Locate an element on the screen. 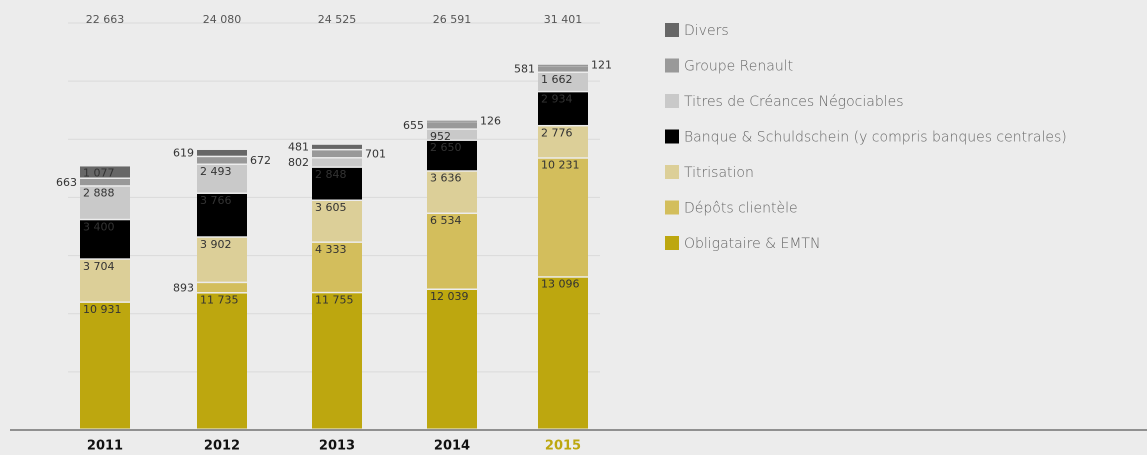 This screenshot has height=455, width=1147. value-label: 2 650 is located at coordinates (446, 147).